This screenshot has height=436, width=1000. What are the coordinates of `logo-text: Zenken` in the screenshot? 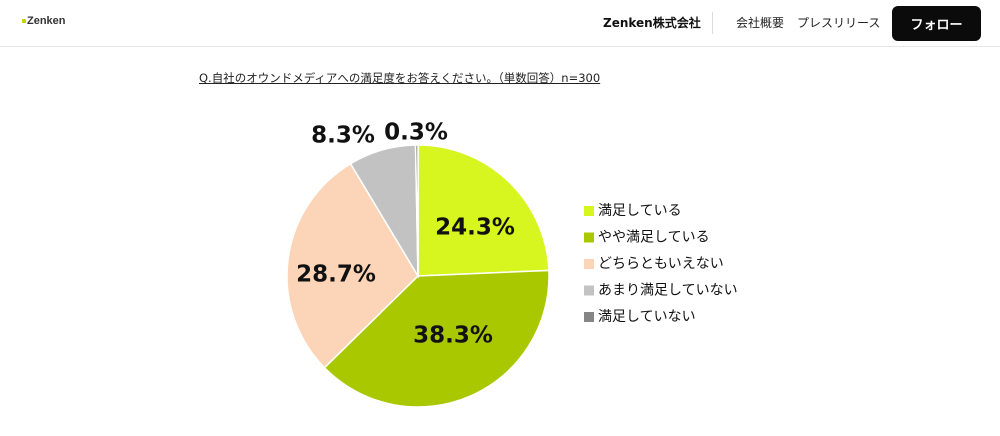 It's located at (46, 21).